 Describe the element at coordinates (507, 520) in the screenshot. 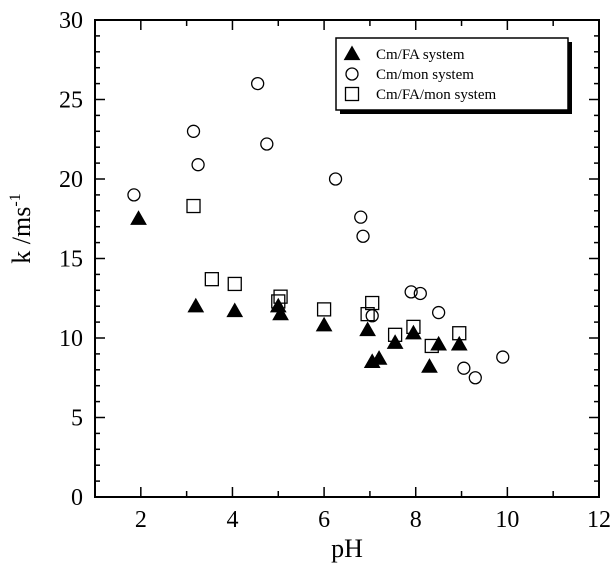

I see `x-tick-label: 10` at that location.